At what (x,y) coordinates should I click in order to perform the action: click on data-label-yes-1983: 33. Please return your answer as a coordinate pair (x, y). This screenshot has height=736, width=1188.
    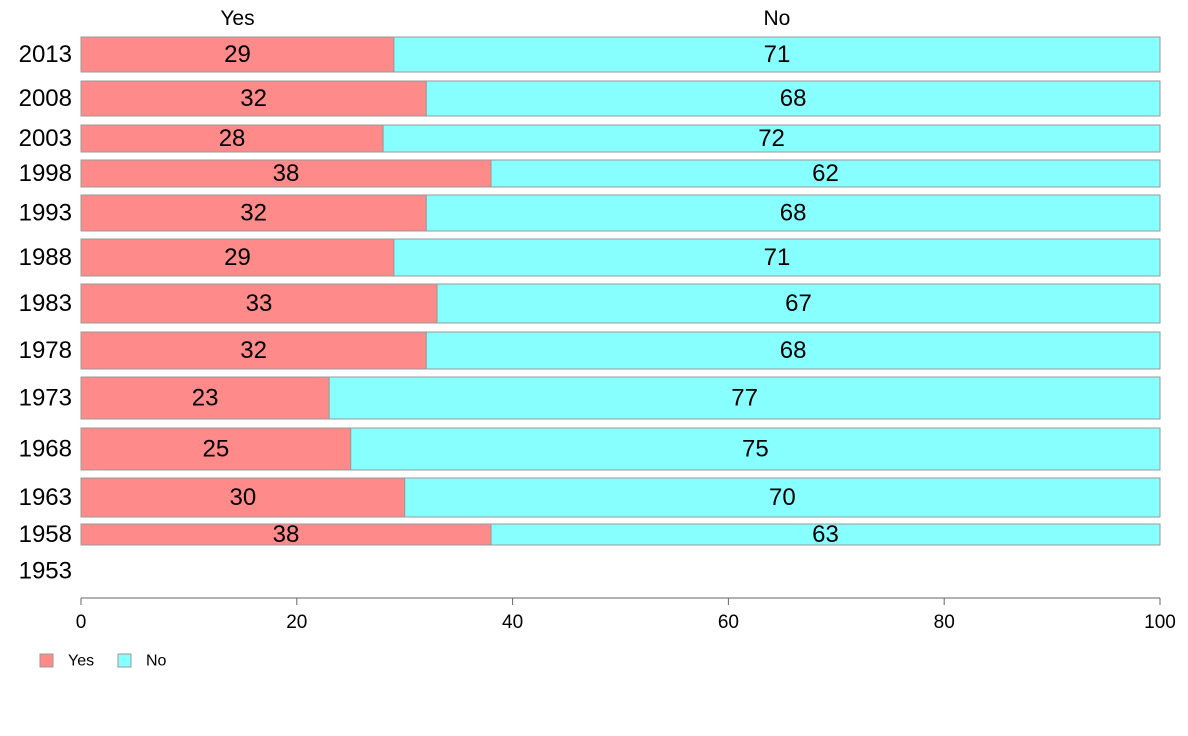
    Looking at the image, I should click on (259, 303).